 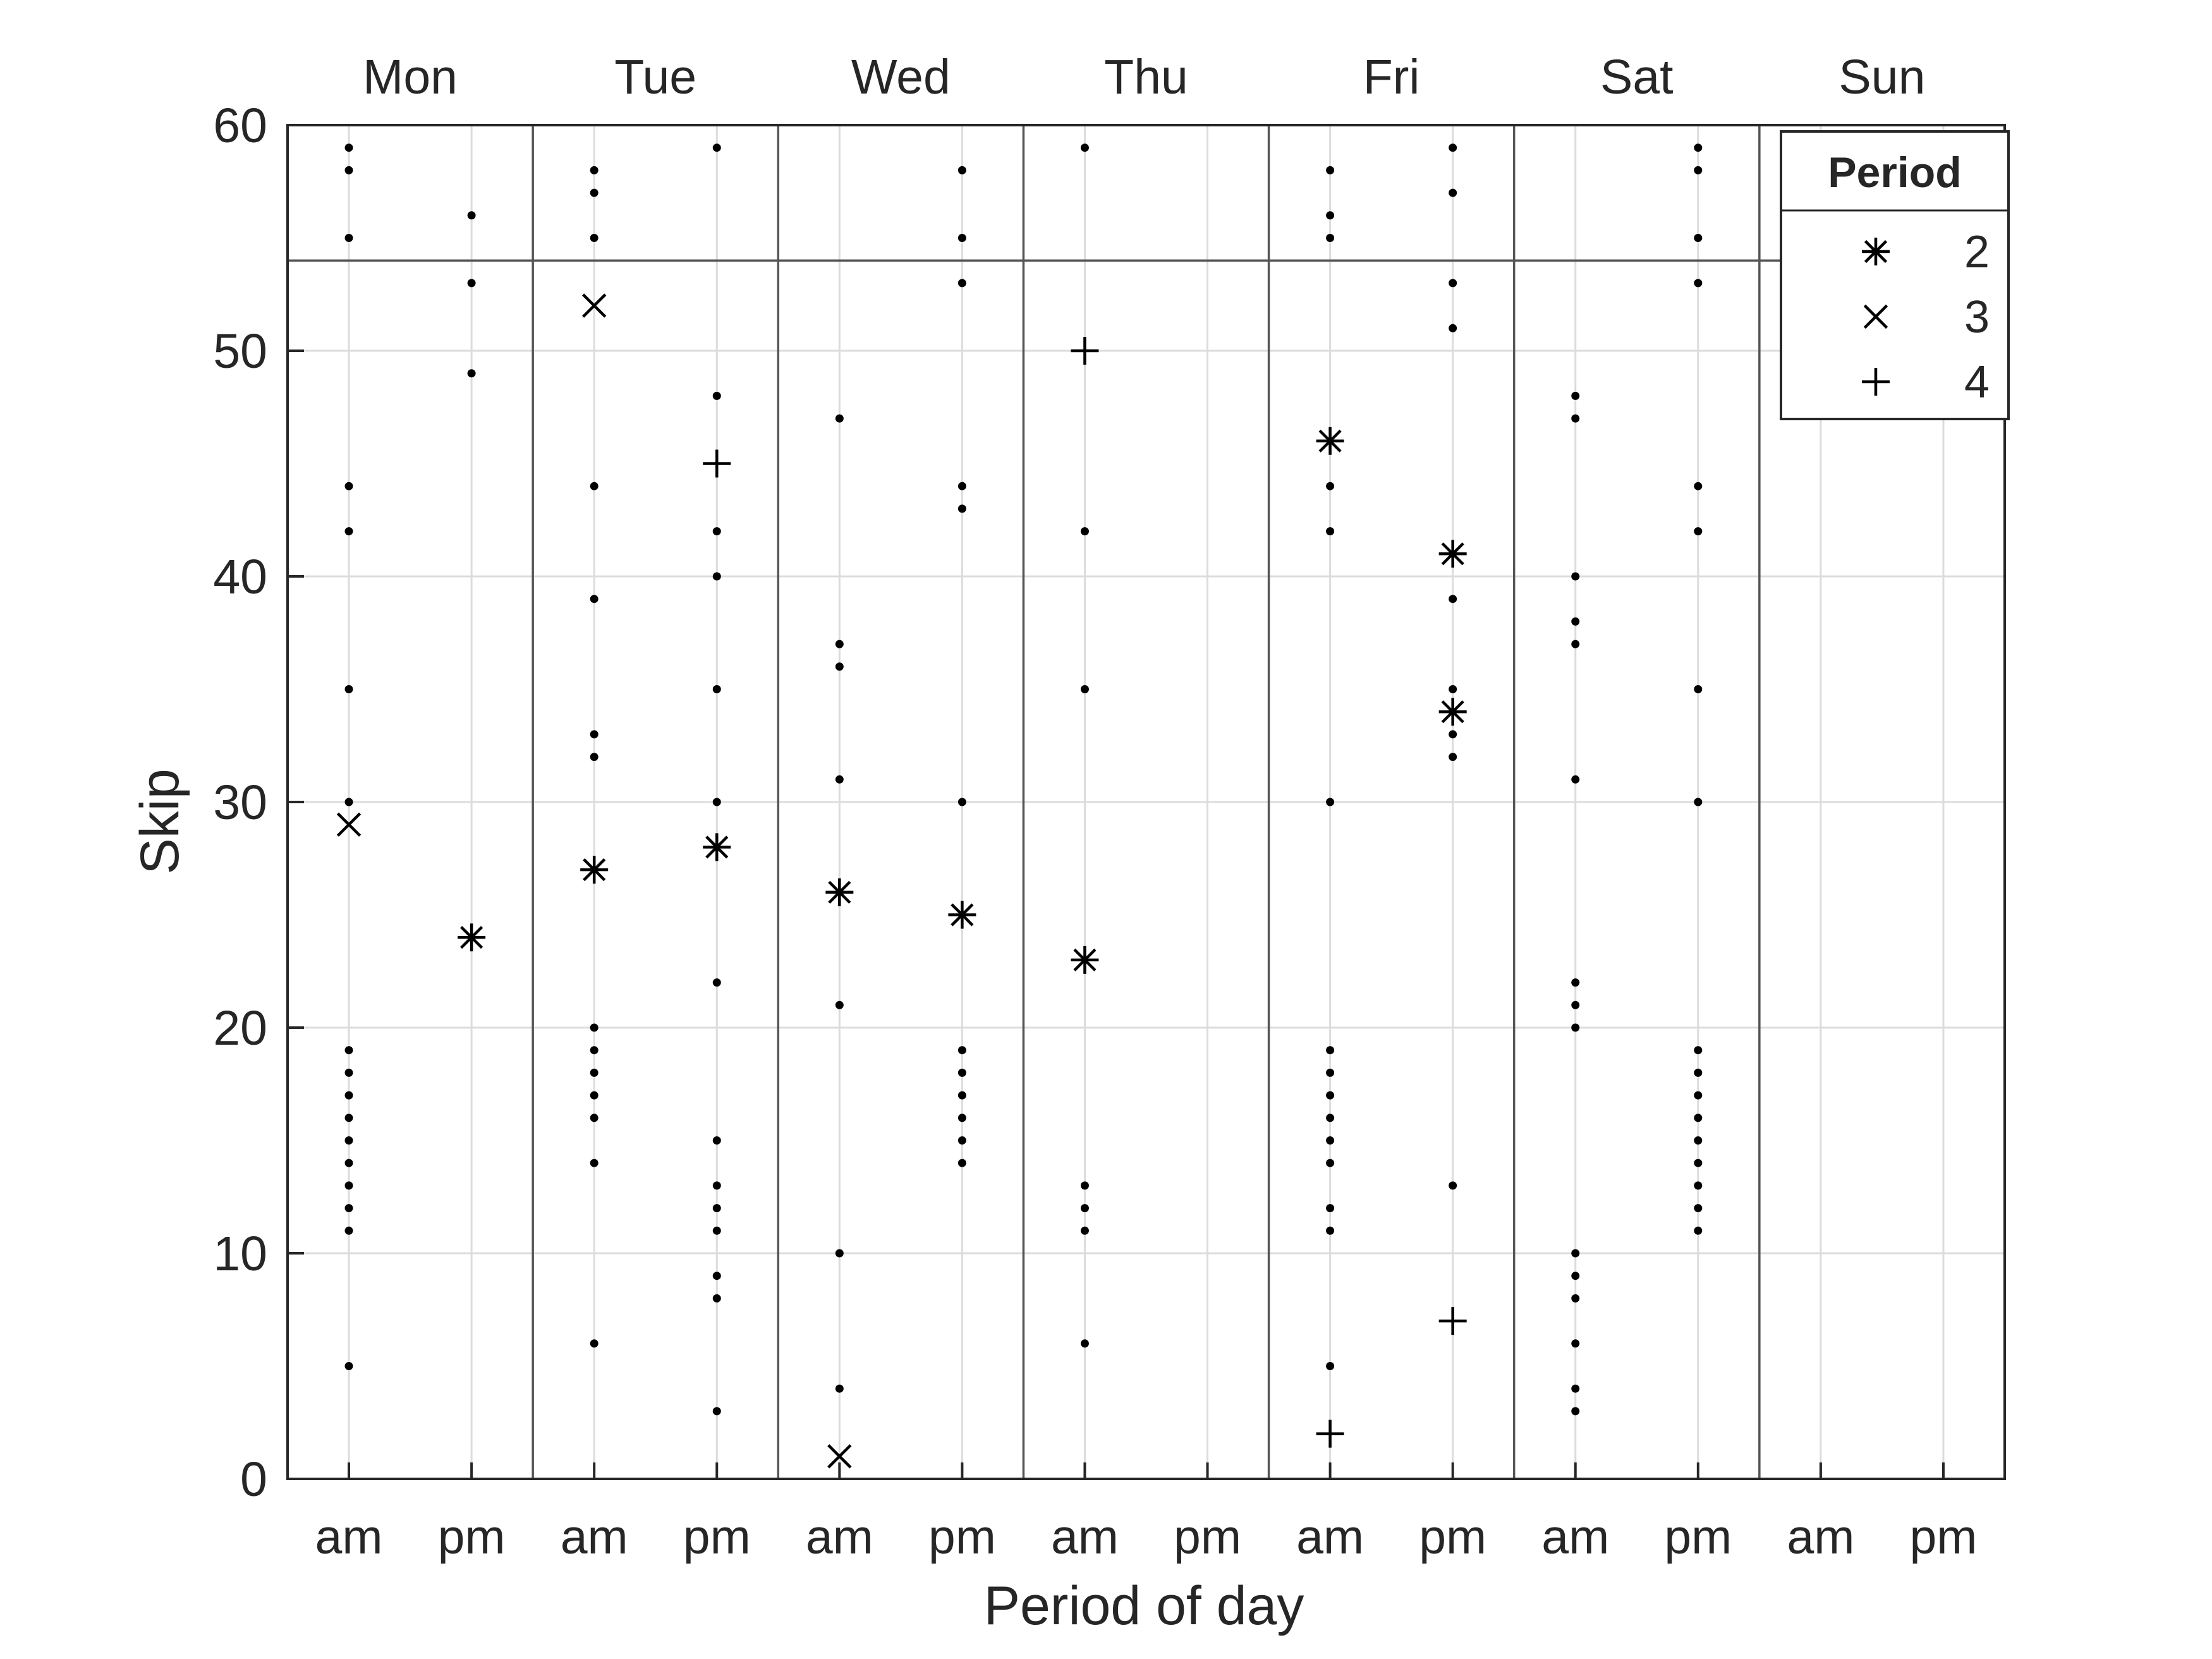 I want to click on legend-label-4: 4, so click(x=1977, y=383).